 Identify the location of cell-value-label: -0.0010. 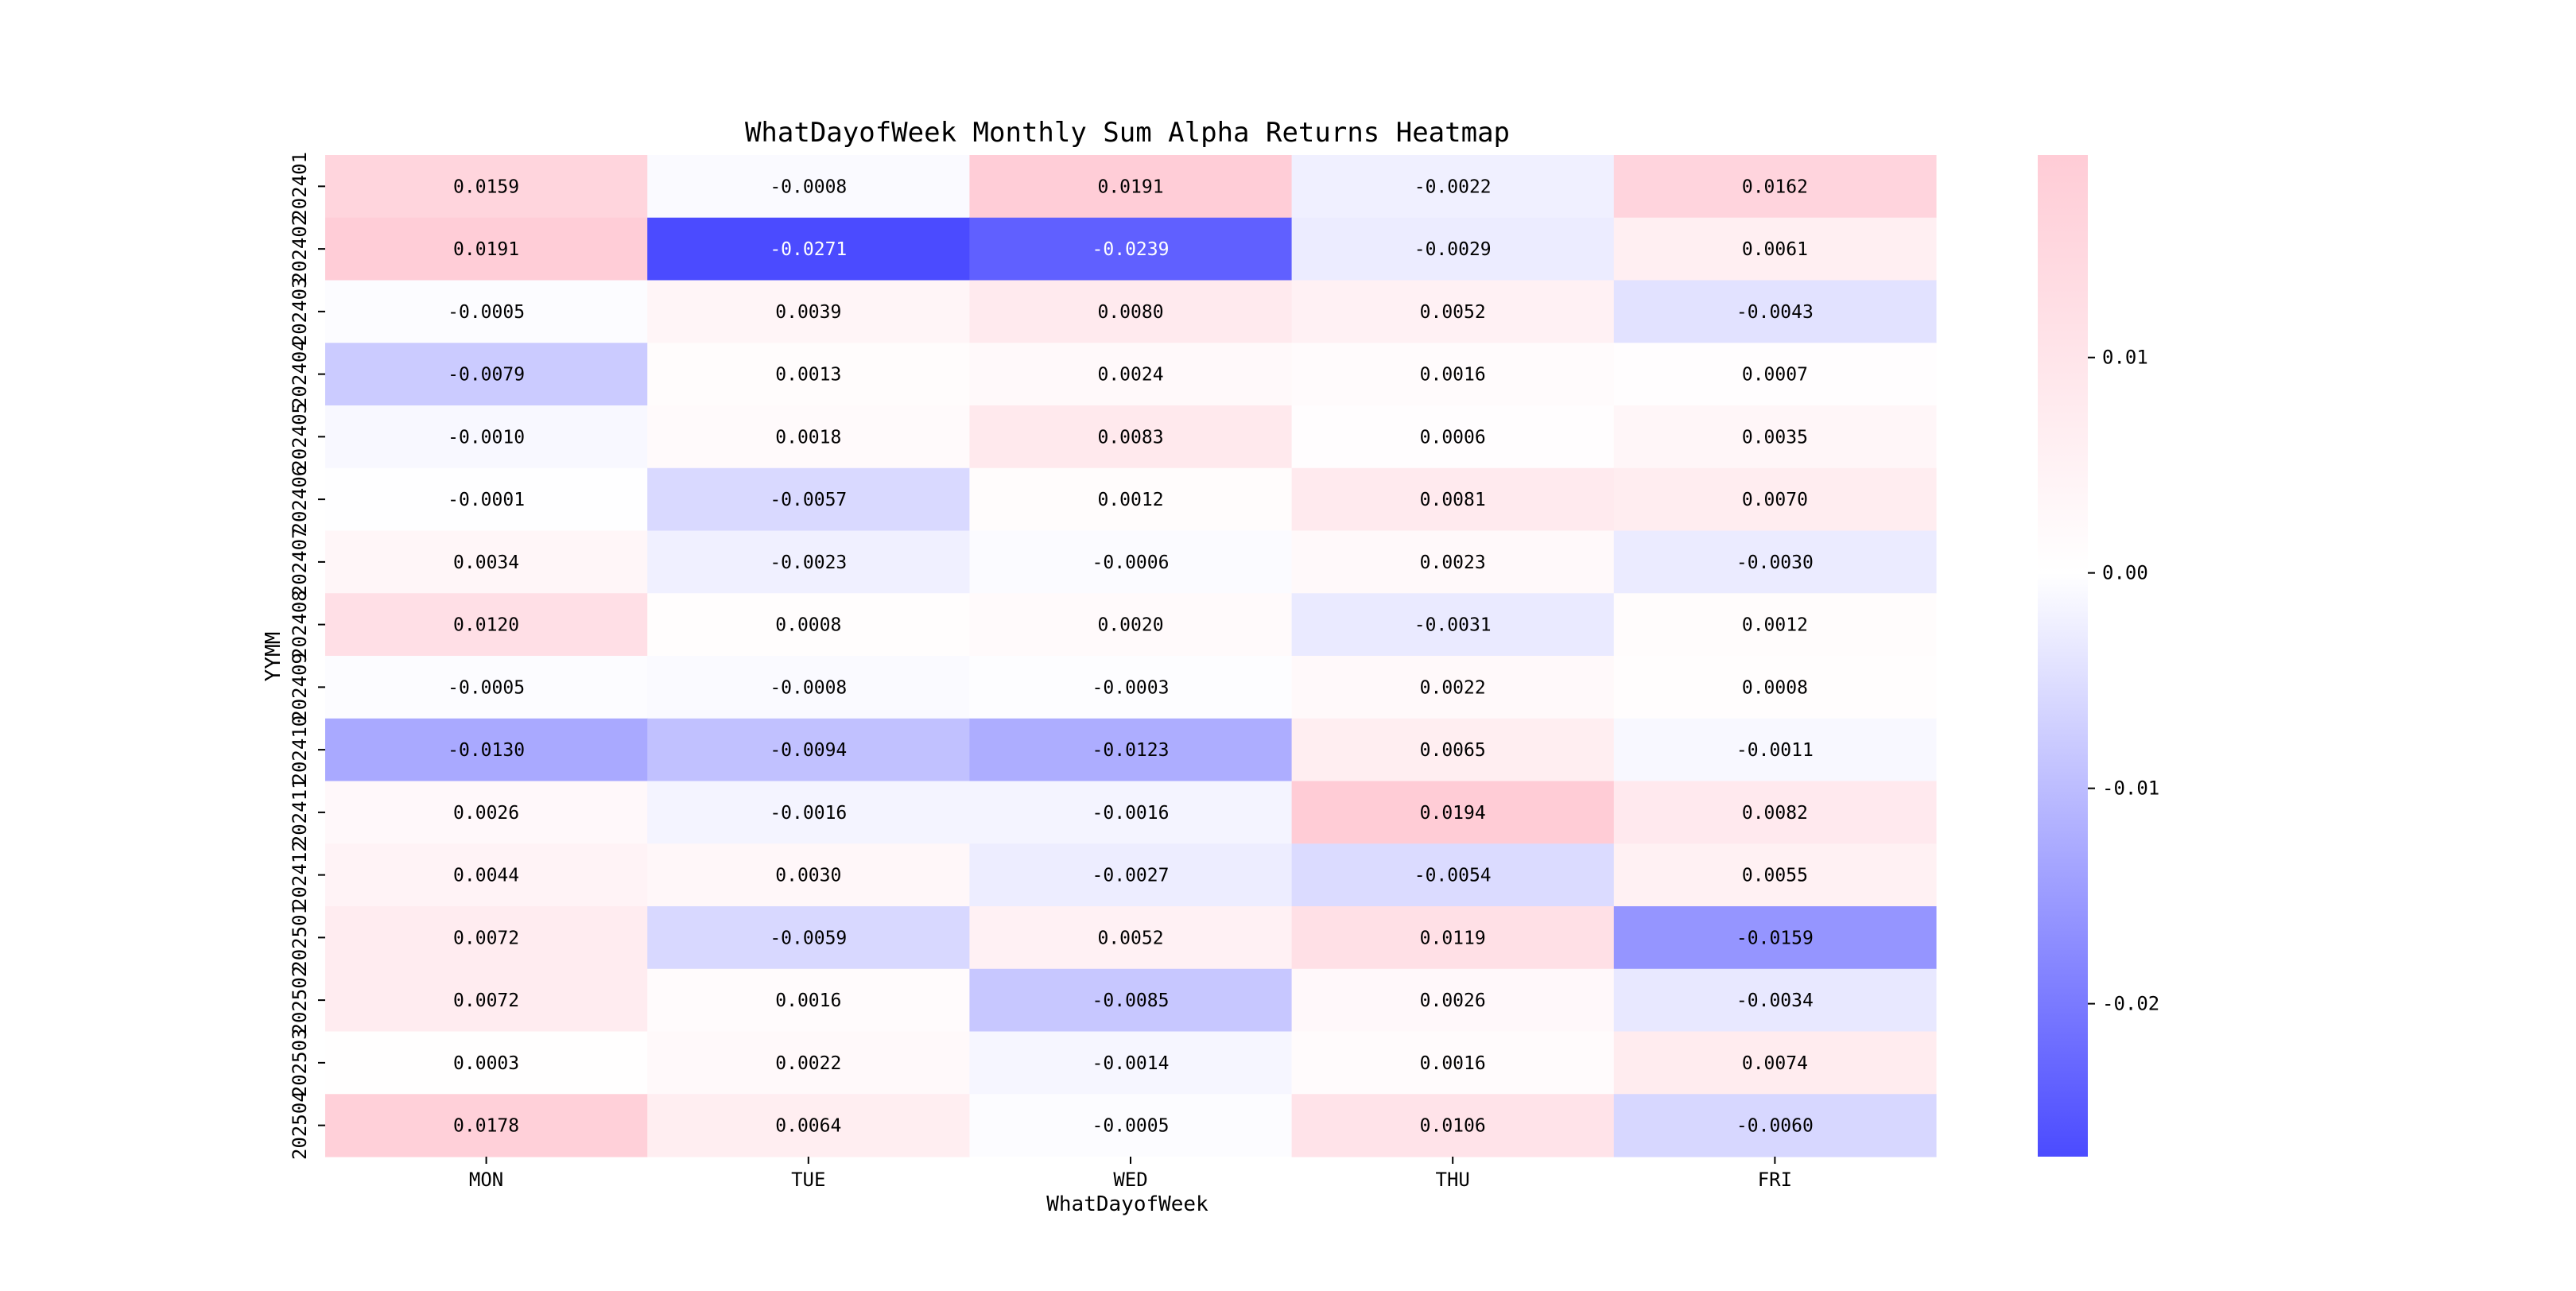
(486, 437).